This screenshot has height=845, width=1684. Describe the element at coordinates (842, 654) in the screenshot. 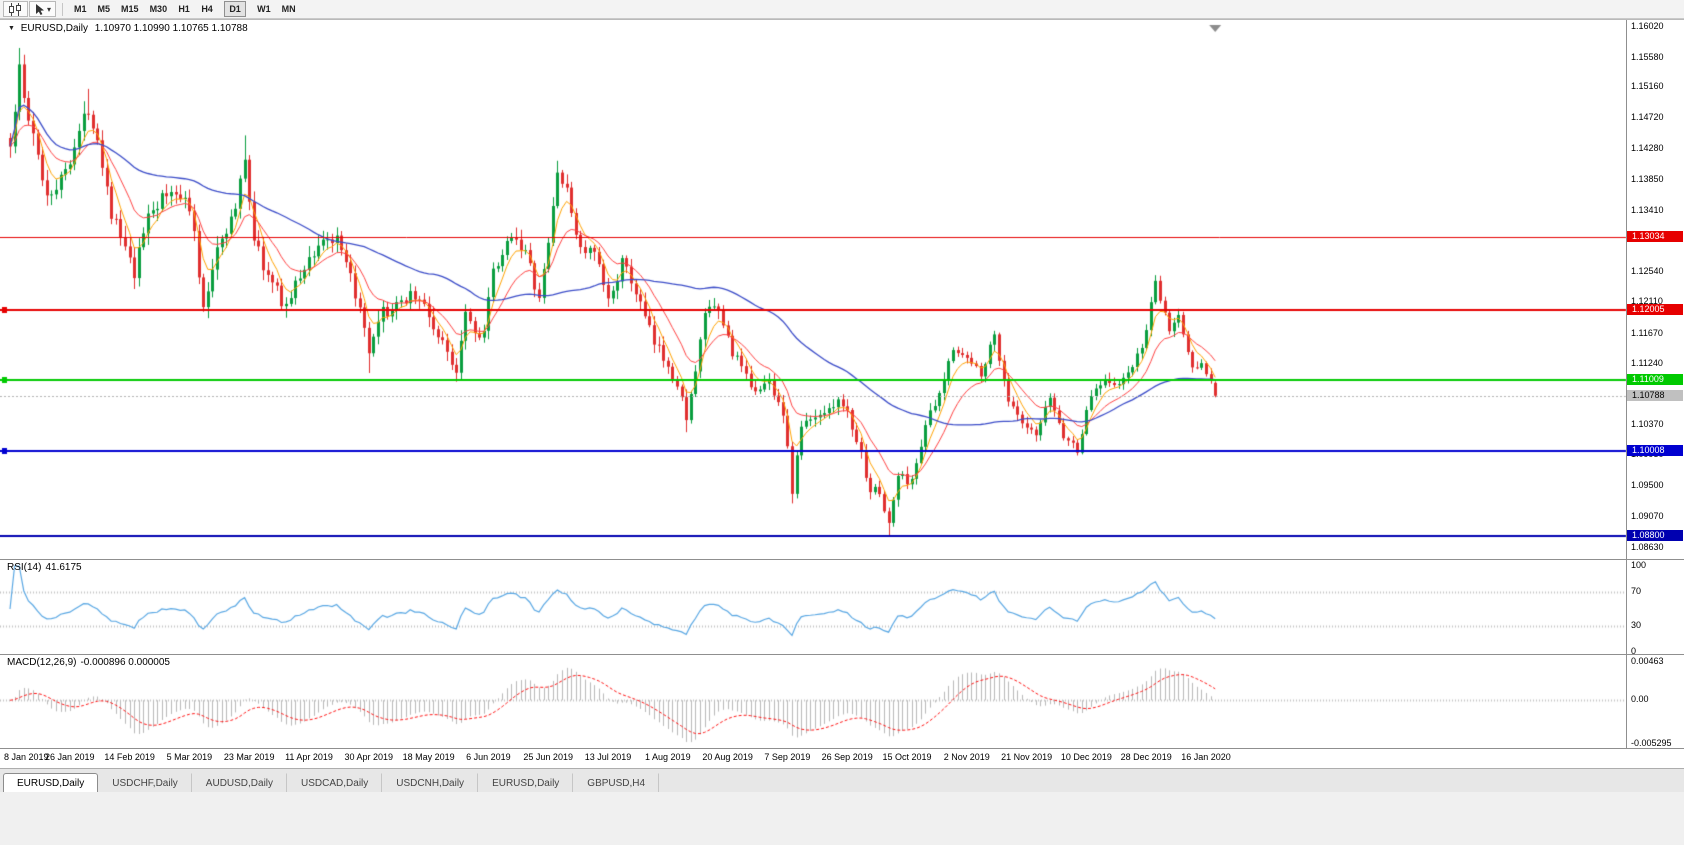

I see `panel-separator-macd` at that location.